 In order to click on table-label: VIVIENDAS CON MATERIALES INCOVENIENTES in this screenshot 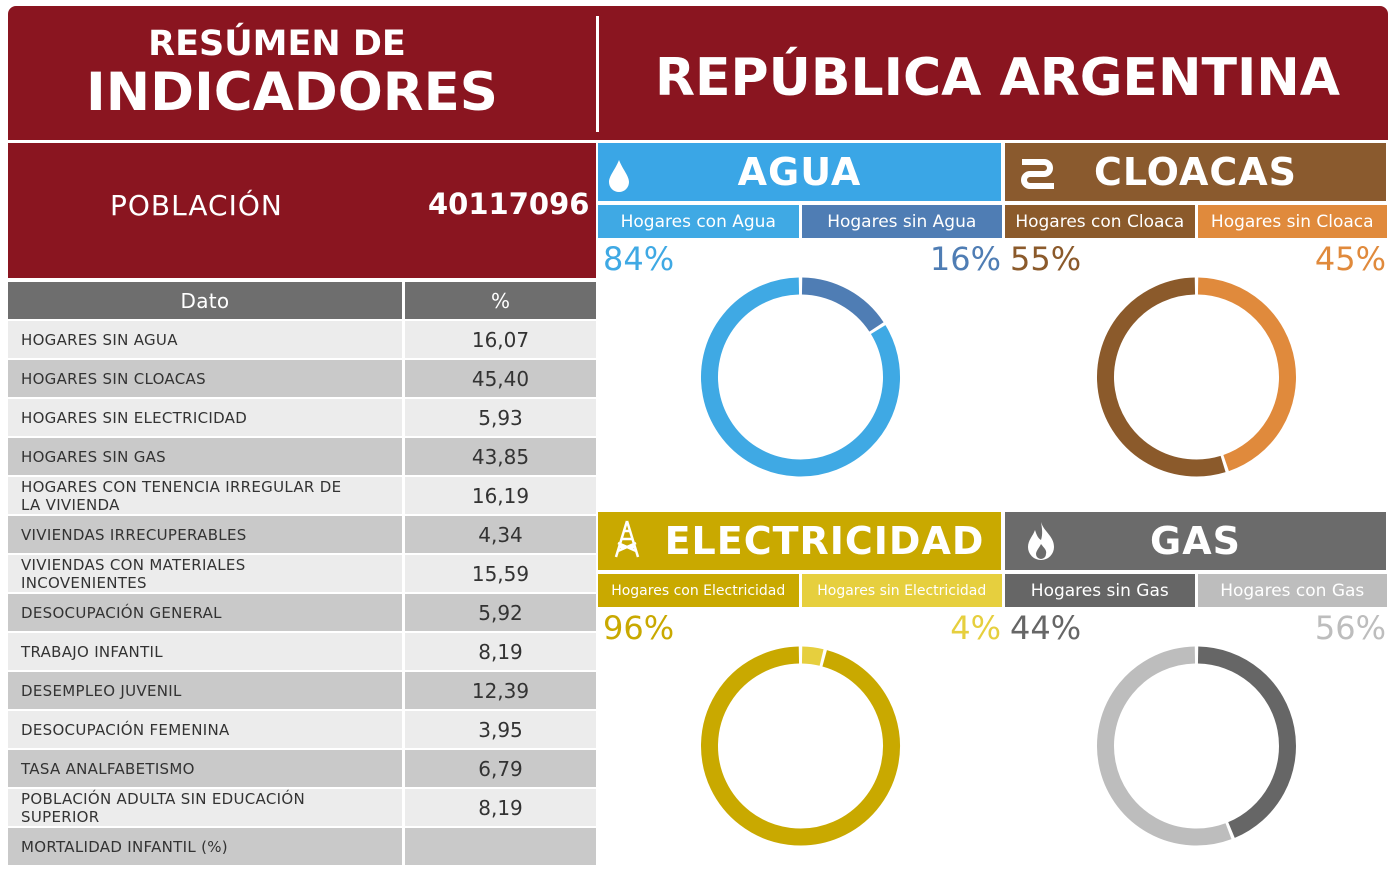, I will do `click(205, 573)`.